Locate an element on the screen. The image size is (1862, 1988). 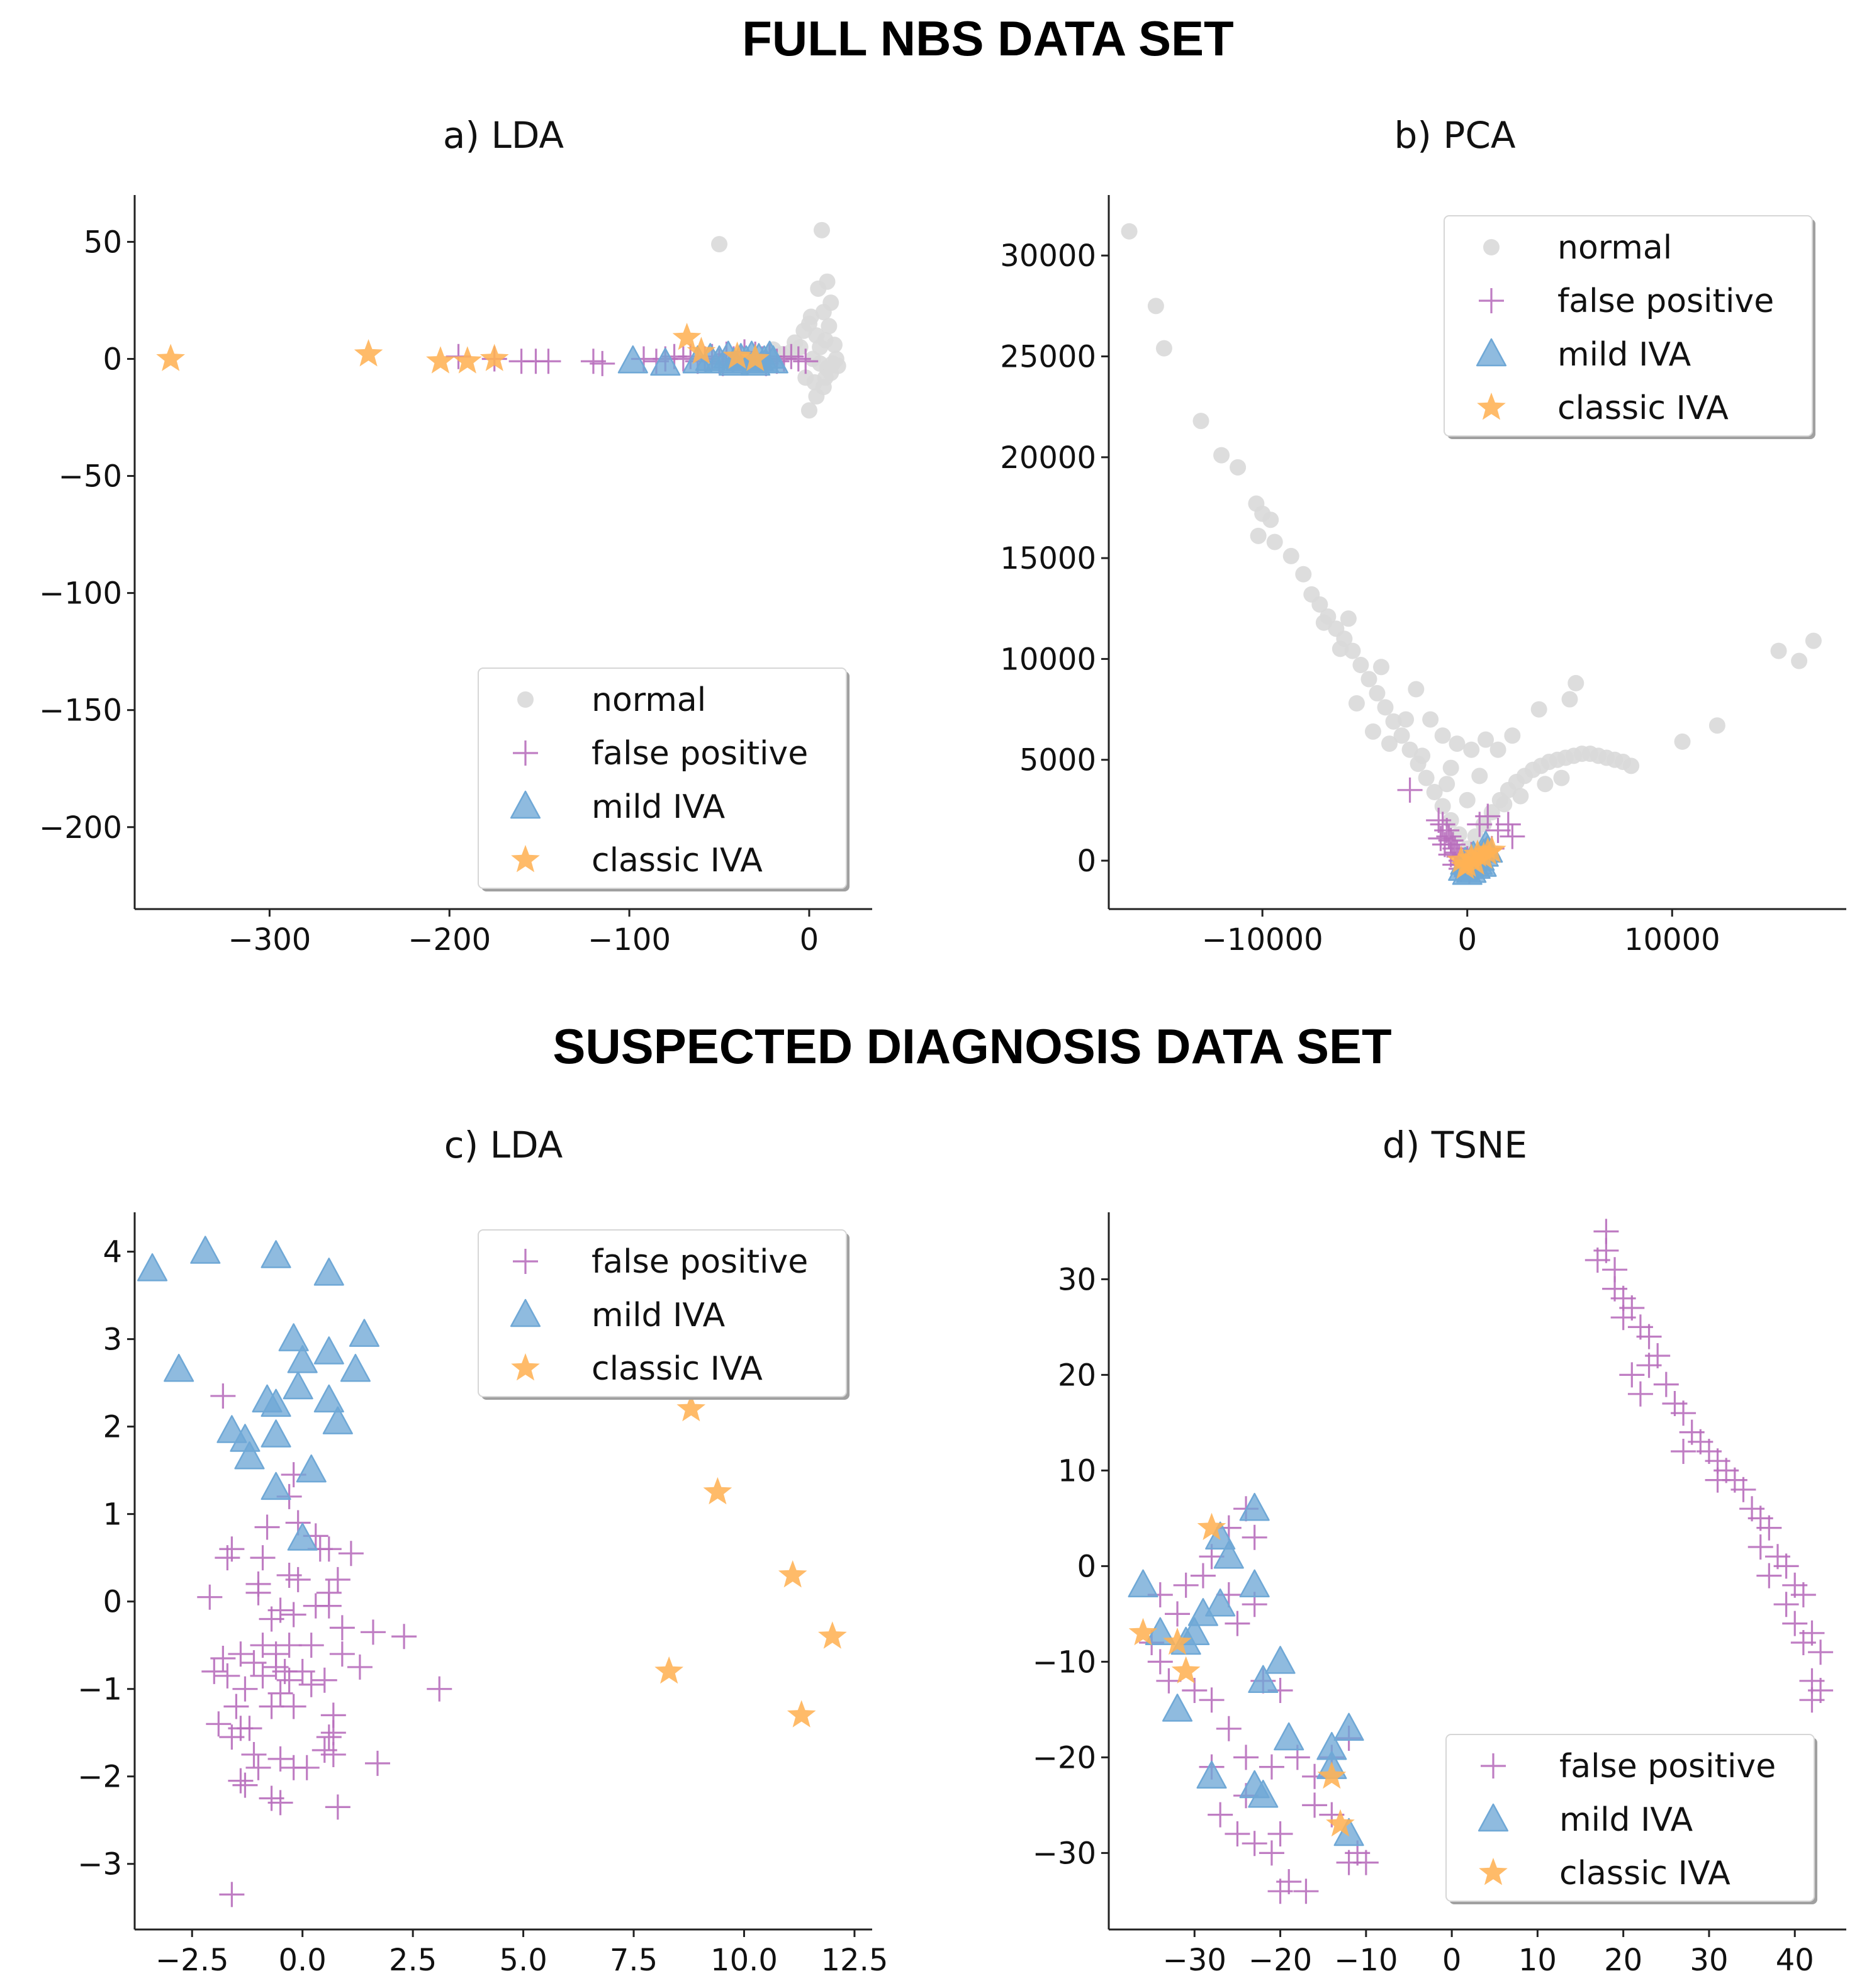
x-tick-label: 2.5 is located at coordinates (413, 1961).